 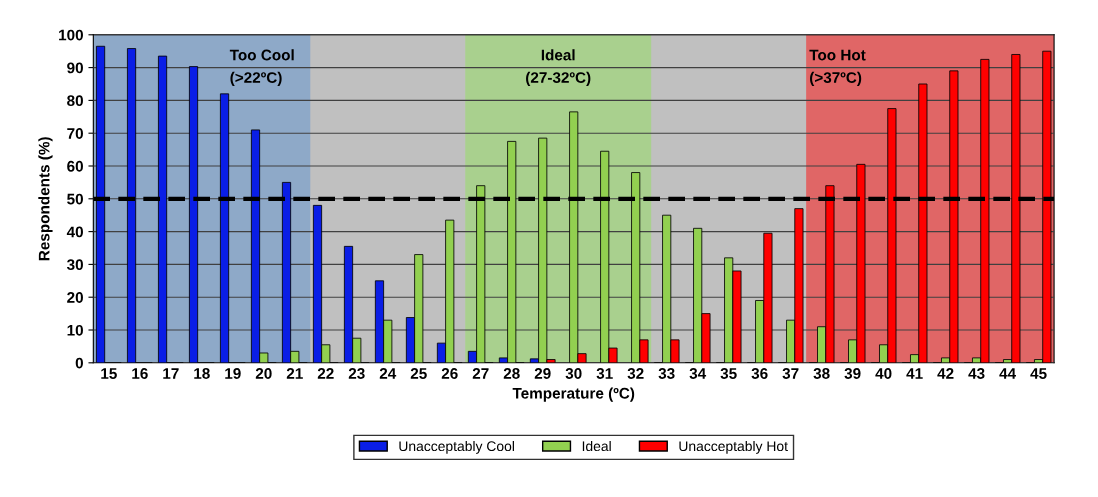 I want to click on y-tick-label: 30, so click(x=74, y=265).